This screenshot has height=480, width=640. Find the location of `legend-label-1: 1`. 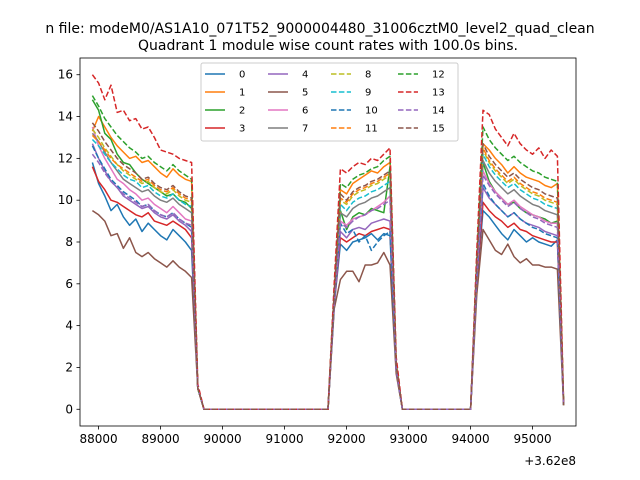

legend-label-1: 1 is located at coordinates (242, 93).